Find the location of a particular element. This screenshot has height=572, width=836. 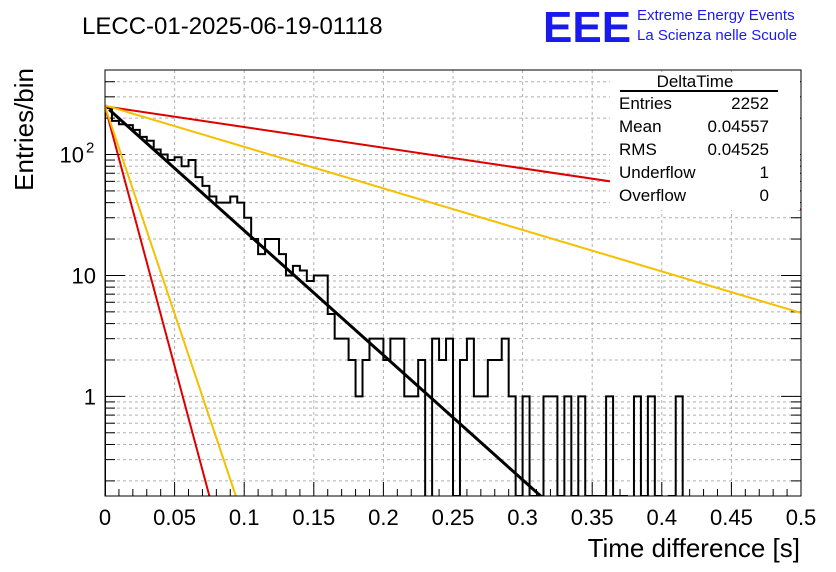

x-axis-label: Time difference [s] is located at coordinates (694, 548).